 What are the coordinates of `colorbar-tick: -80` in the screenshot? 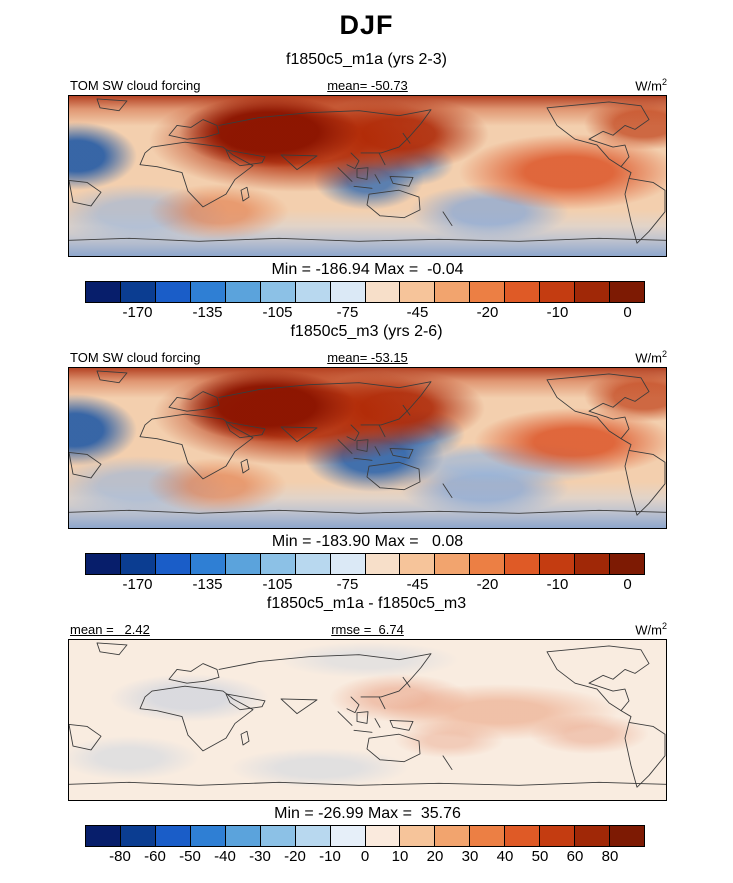 It's located at (120, 856).